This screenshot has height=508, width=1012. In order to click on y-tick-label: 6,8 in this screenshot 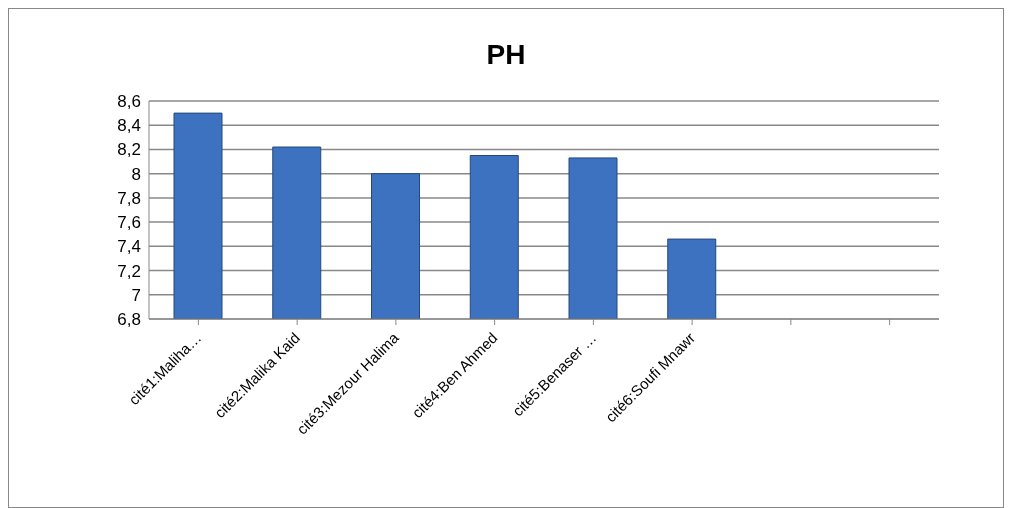, I will do `click(129, 320)`.